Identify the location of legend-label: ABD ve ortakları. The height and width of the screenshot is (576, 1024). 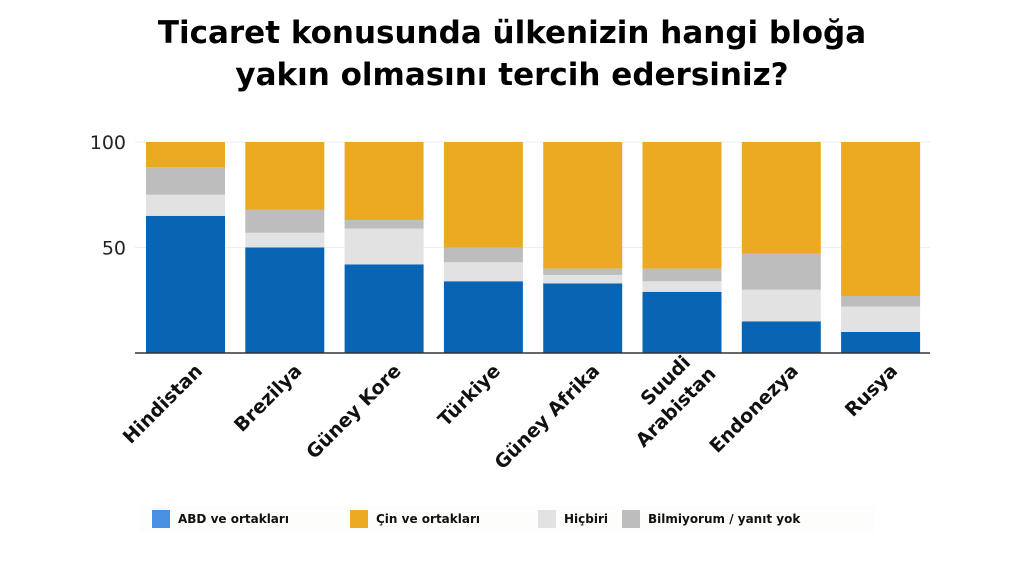
(233, 519).